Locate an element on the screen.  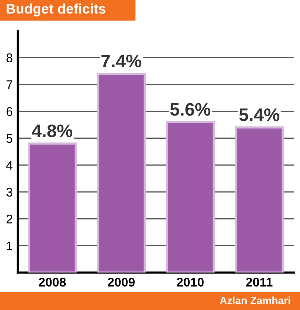
y-tick-label: 2 is located at coordinates (9, 219).